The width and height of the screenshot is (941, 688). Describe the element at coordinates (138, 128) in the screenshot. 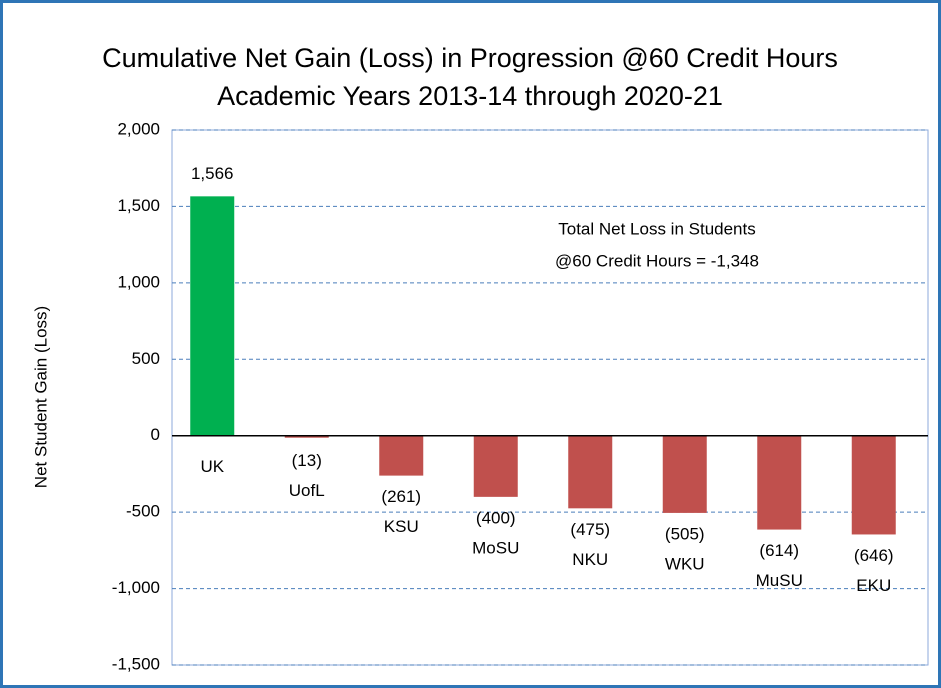

I see `y-tick-label: 2,000` at that location.